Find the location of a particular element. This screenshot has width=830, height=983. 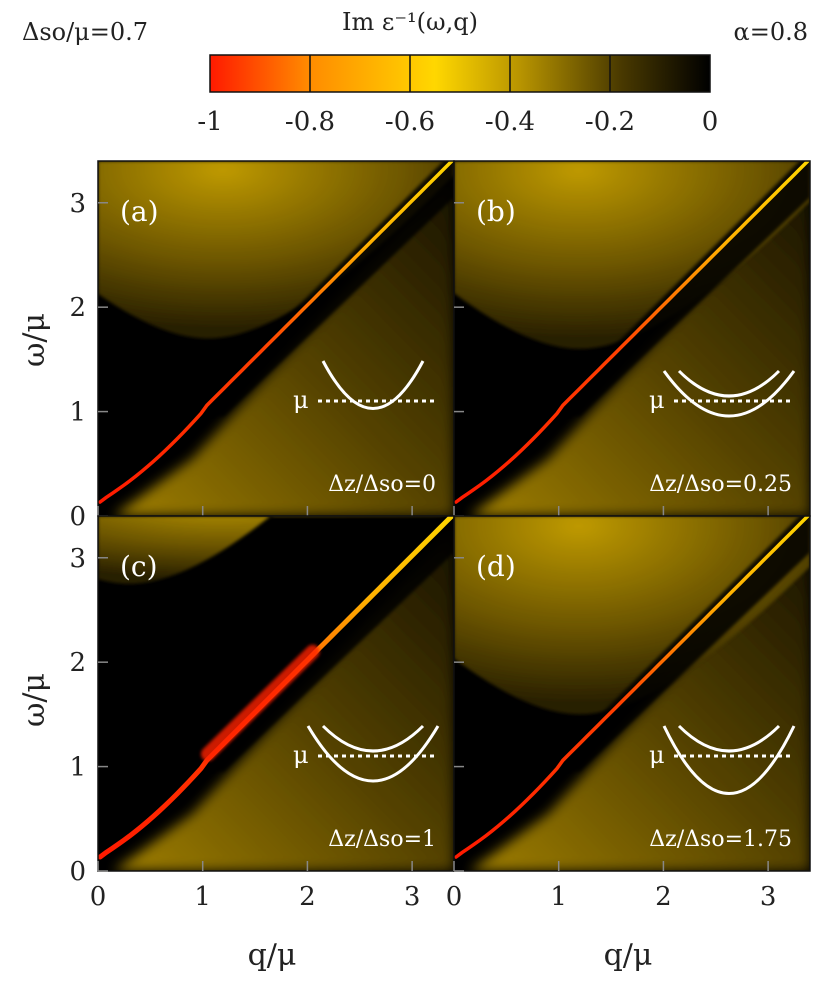

colorbar: -1 -0.8 -0.6 -0.4 -0.2 0 is located at coordinates (458, 95).